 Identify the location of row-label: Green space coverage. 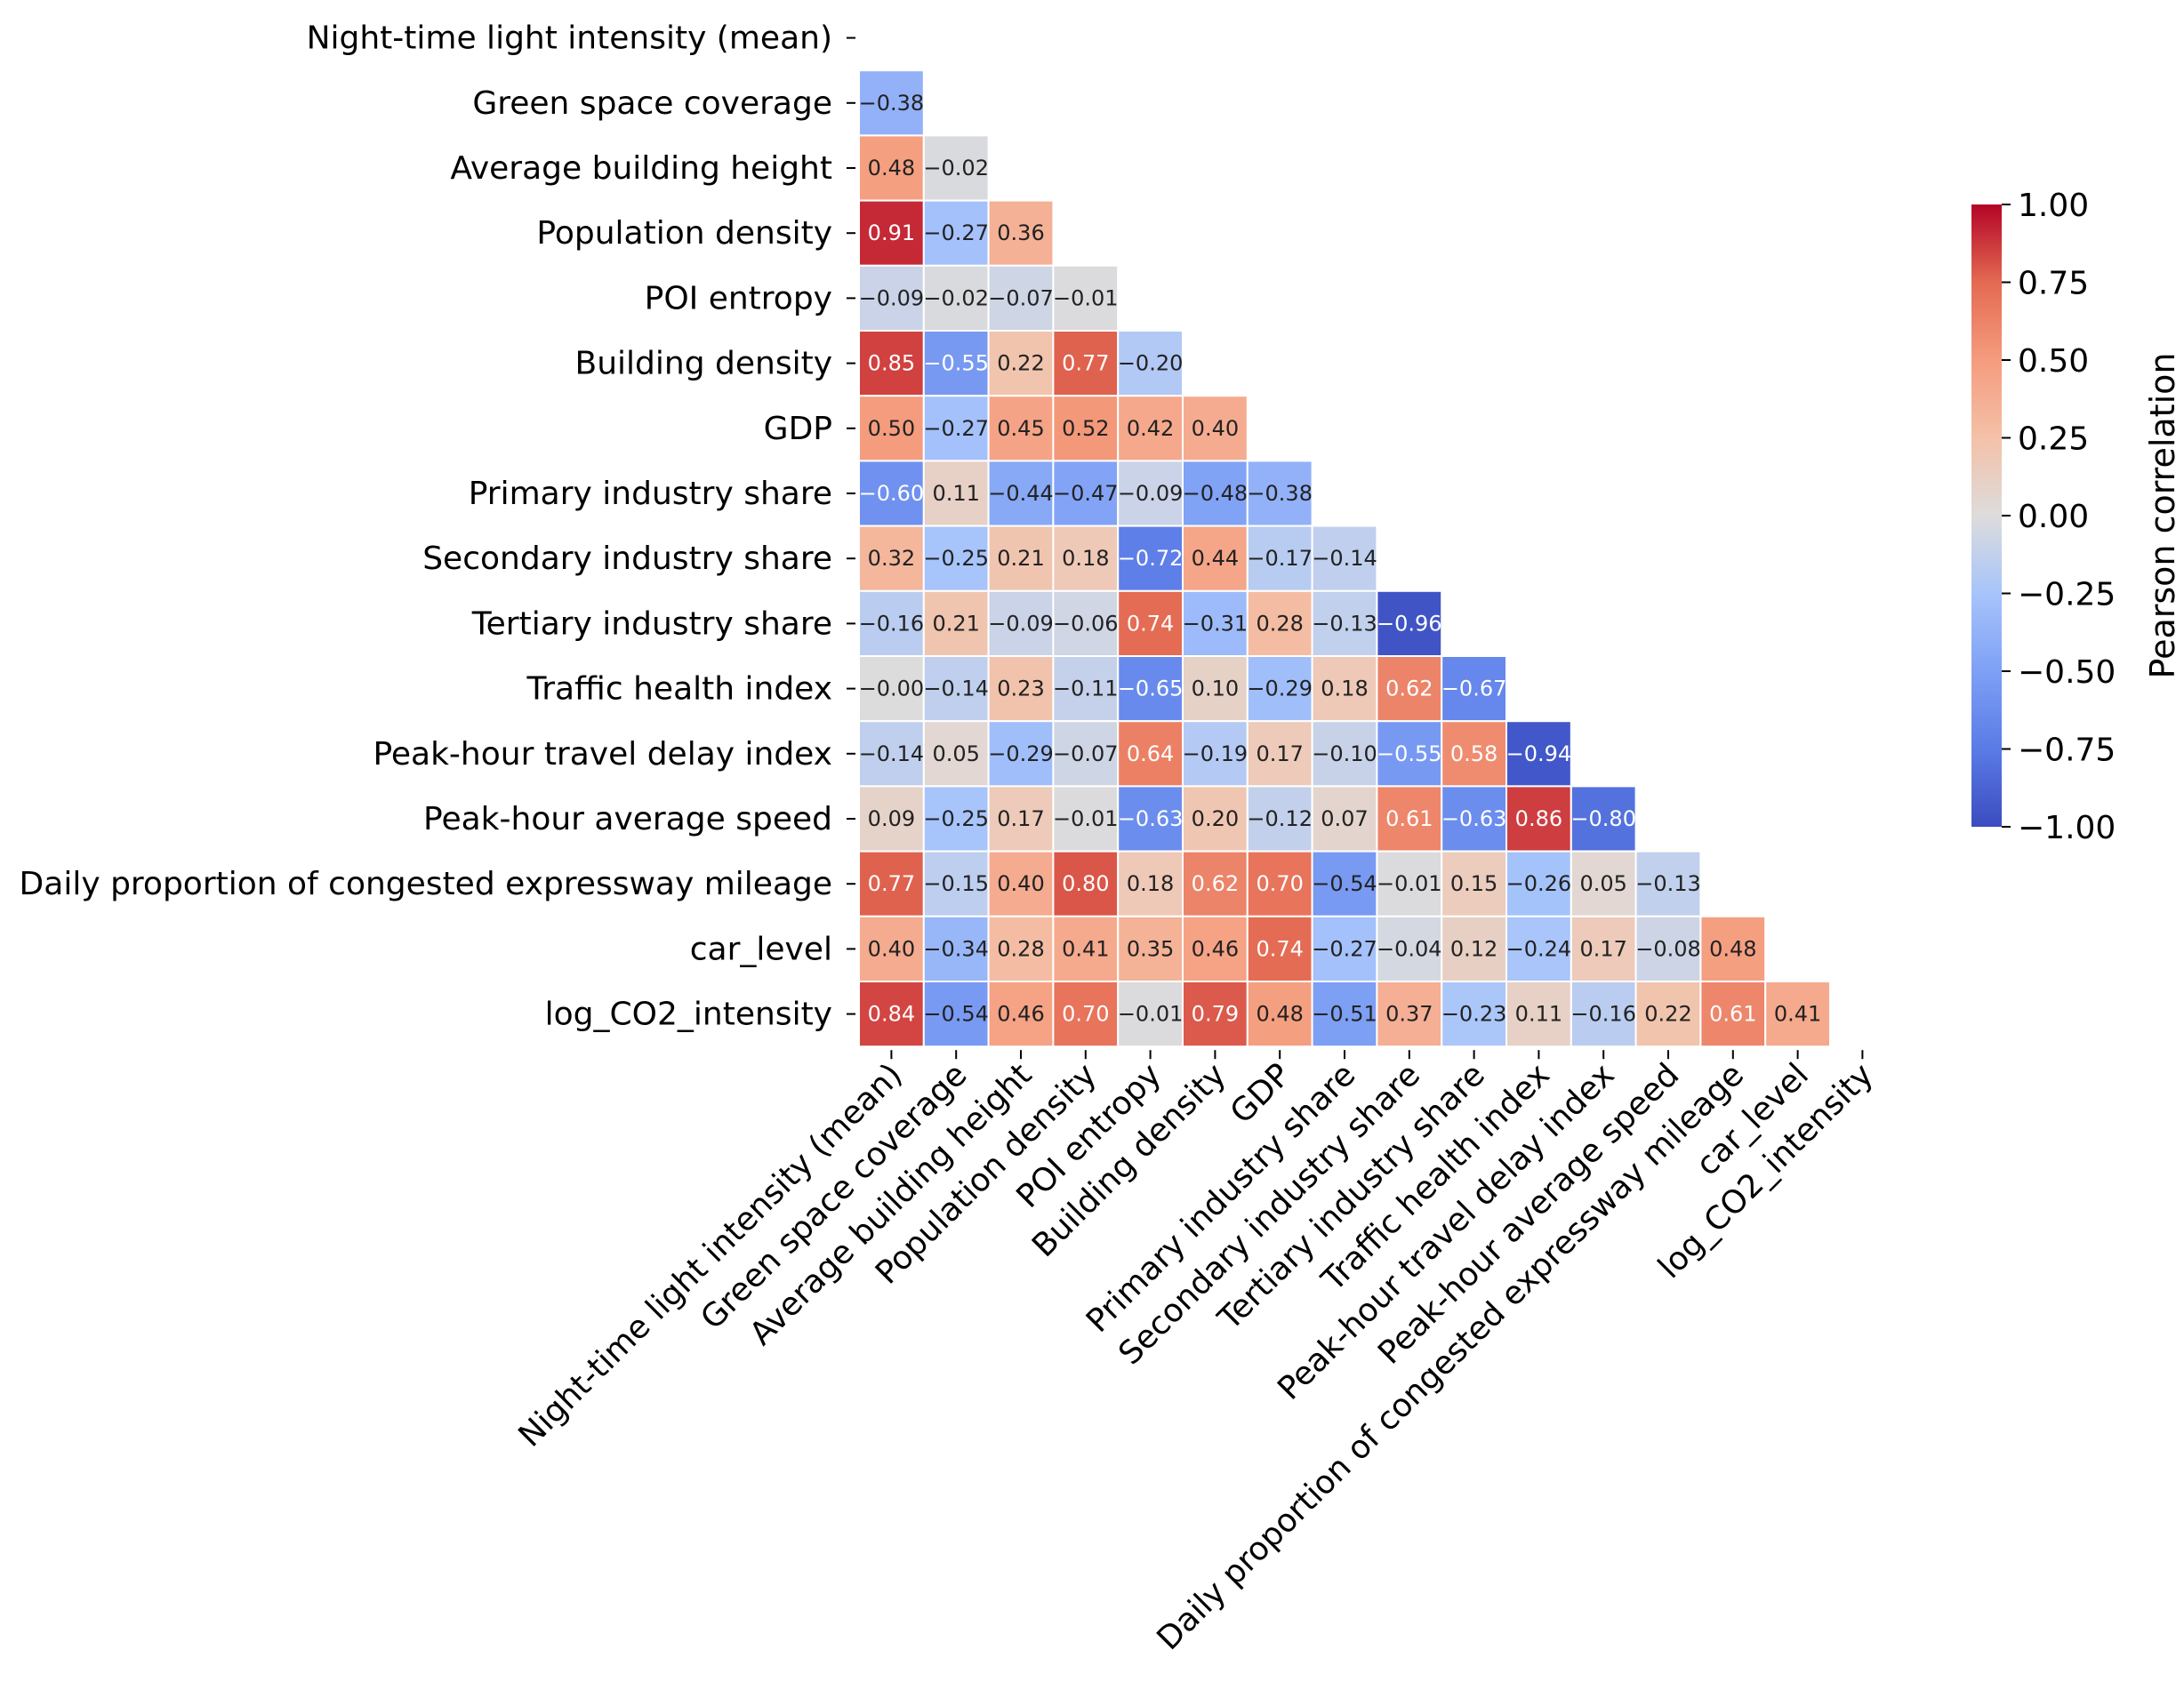
(652, 103).